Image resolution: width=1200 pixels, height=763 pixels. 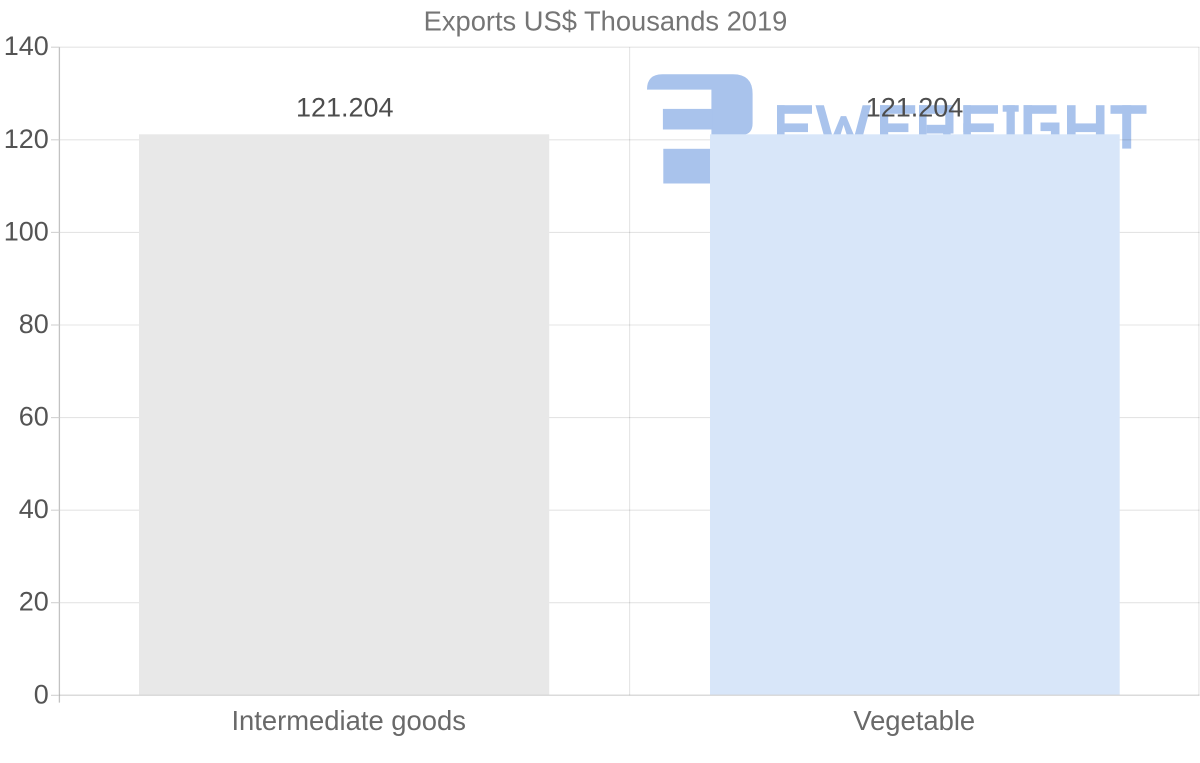 I want to click on svg-text: Exports US$ Thousands 2019, so click(x=606, y=20).